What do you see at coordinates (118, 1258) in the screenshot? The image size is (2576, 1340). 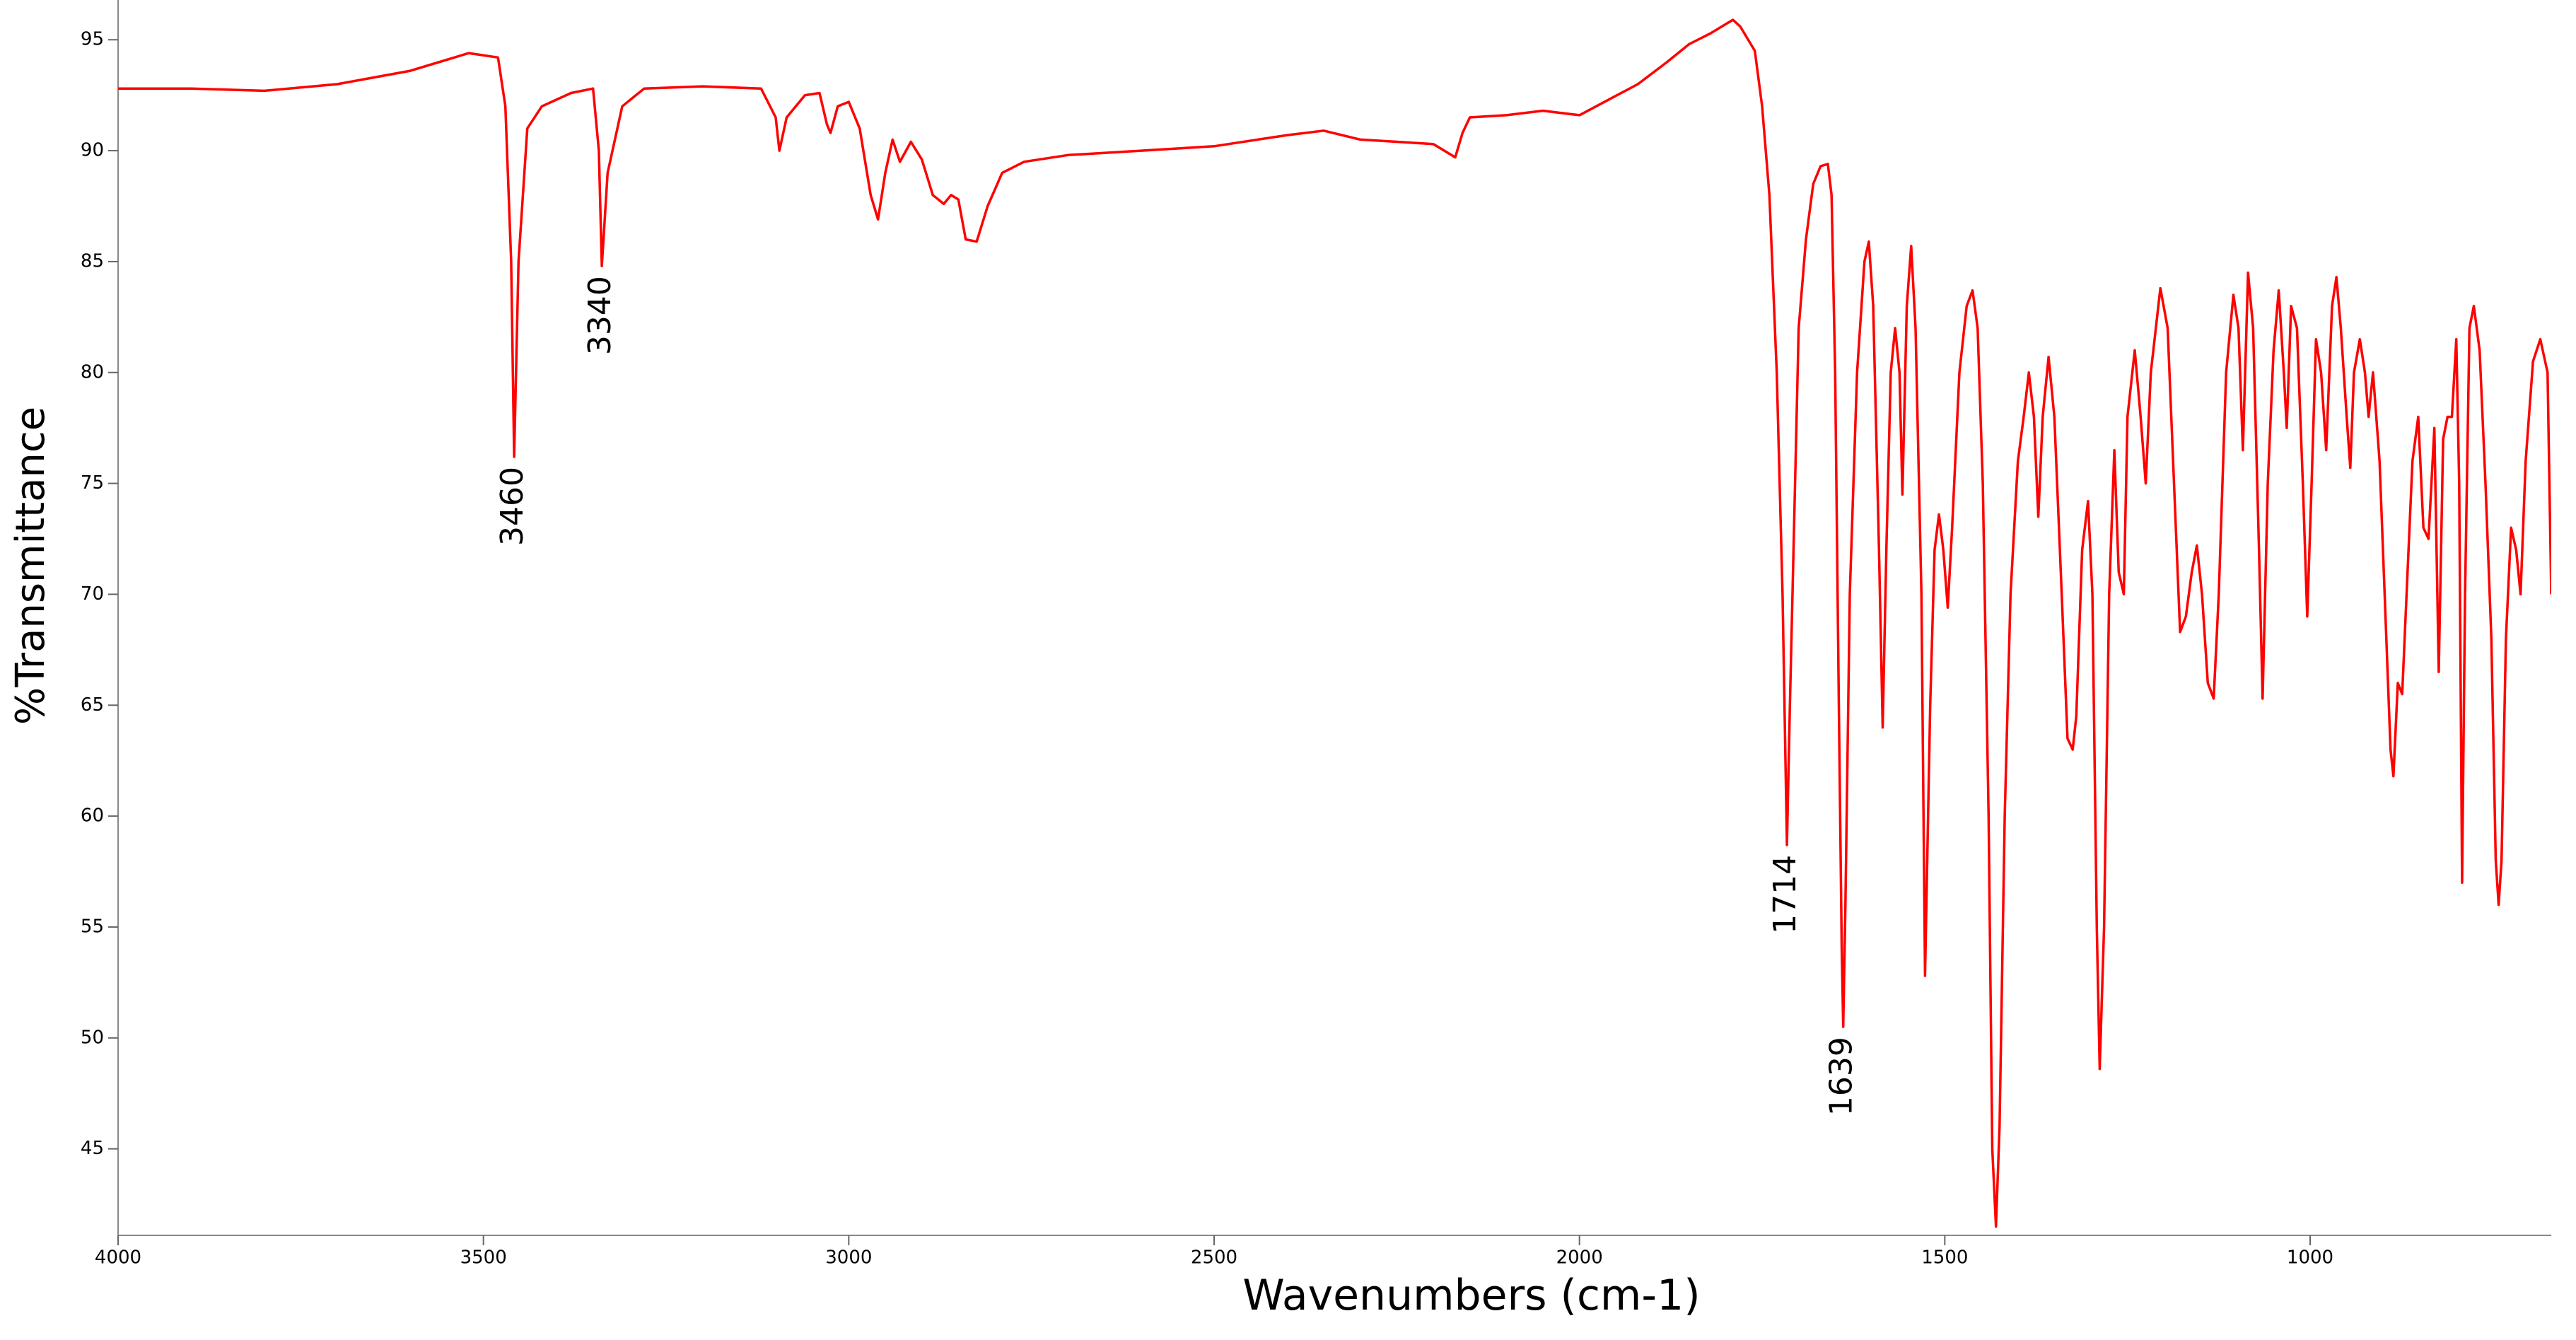 I see `x-tick-label: 4000` at bounding box center [118, 1258].